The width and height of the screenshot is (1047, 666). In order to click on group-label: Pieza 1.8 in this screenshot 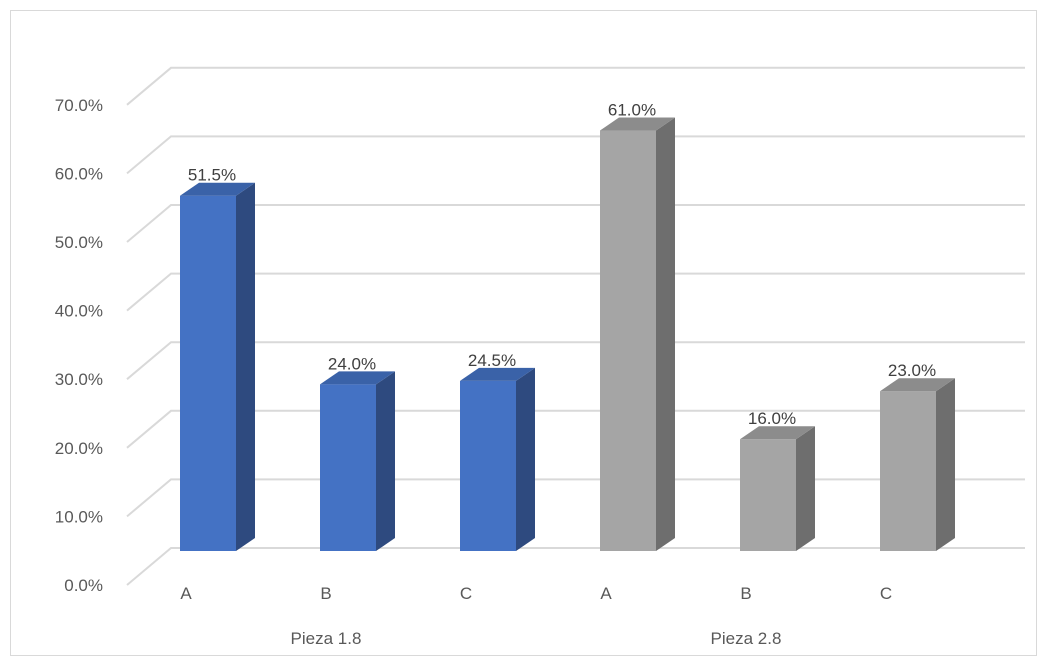, I will do `click(326, 638)`.